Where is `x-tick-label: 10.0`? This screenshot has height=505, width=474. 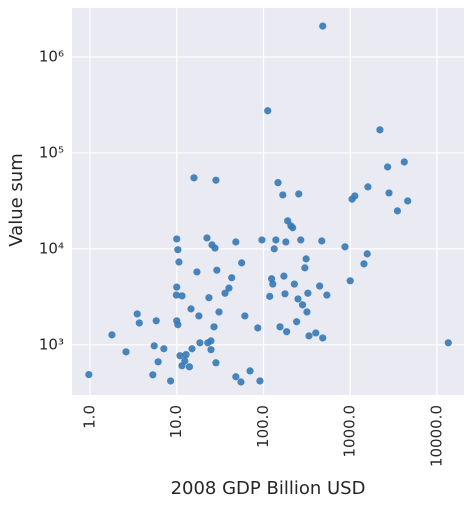 x-tick-label: 10.0 is located at coordinates (176, 421).